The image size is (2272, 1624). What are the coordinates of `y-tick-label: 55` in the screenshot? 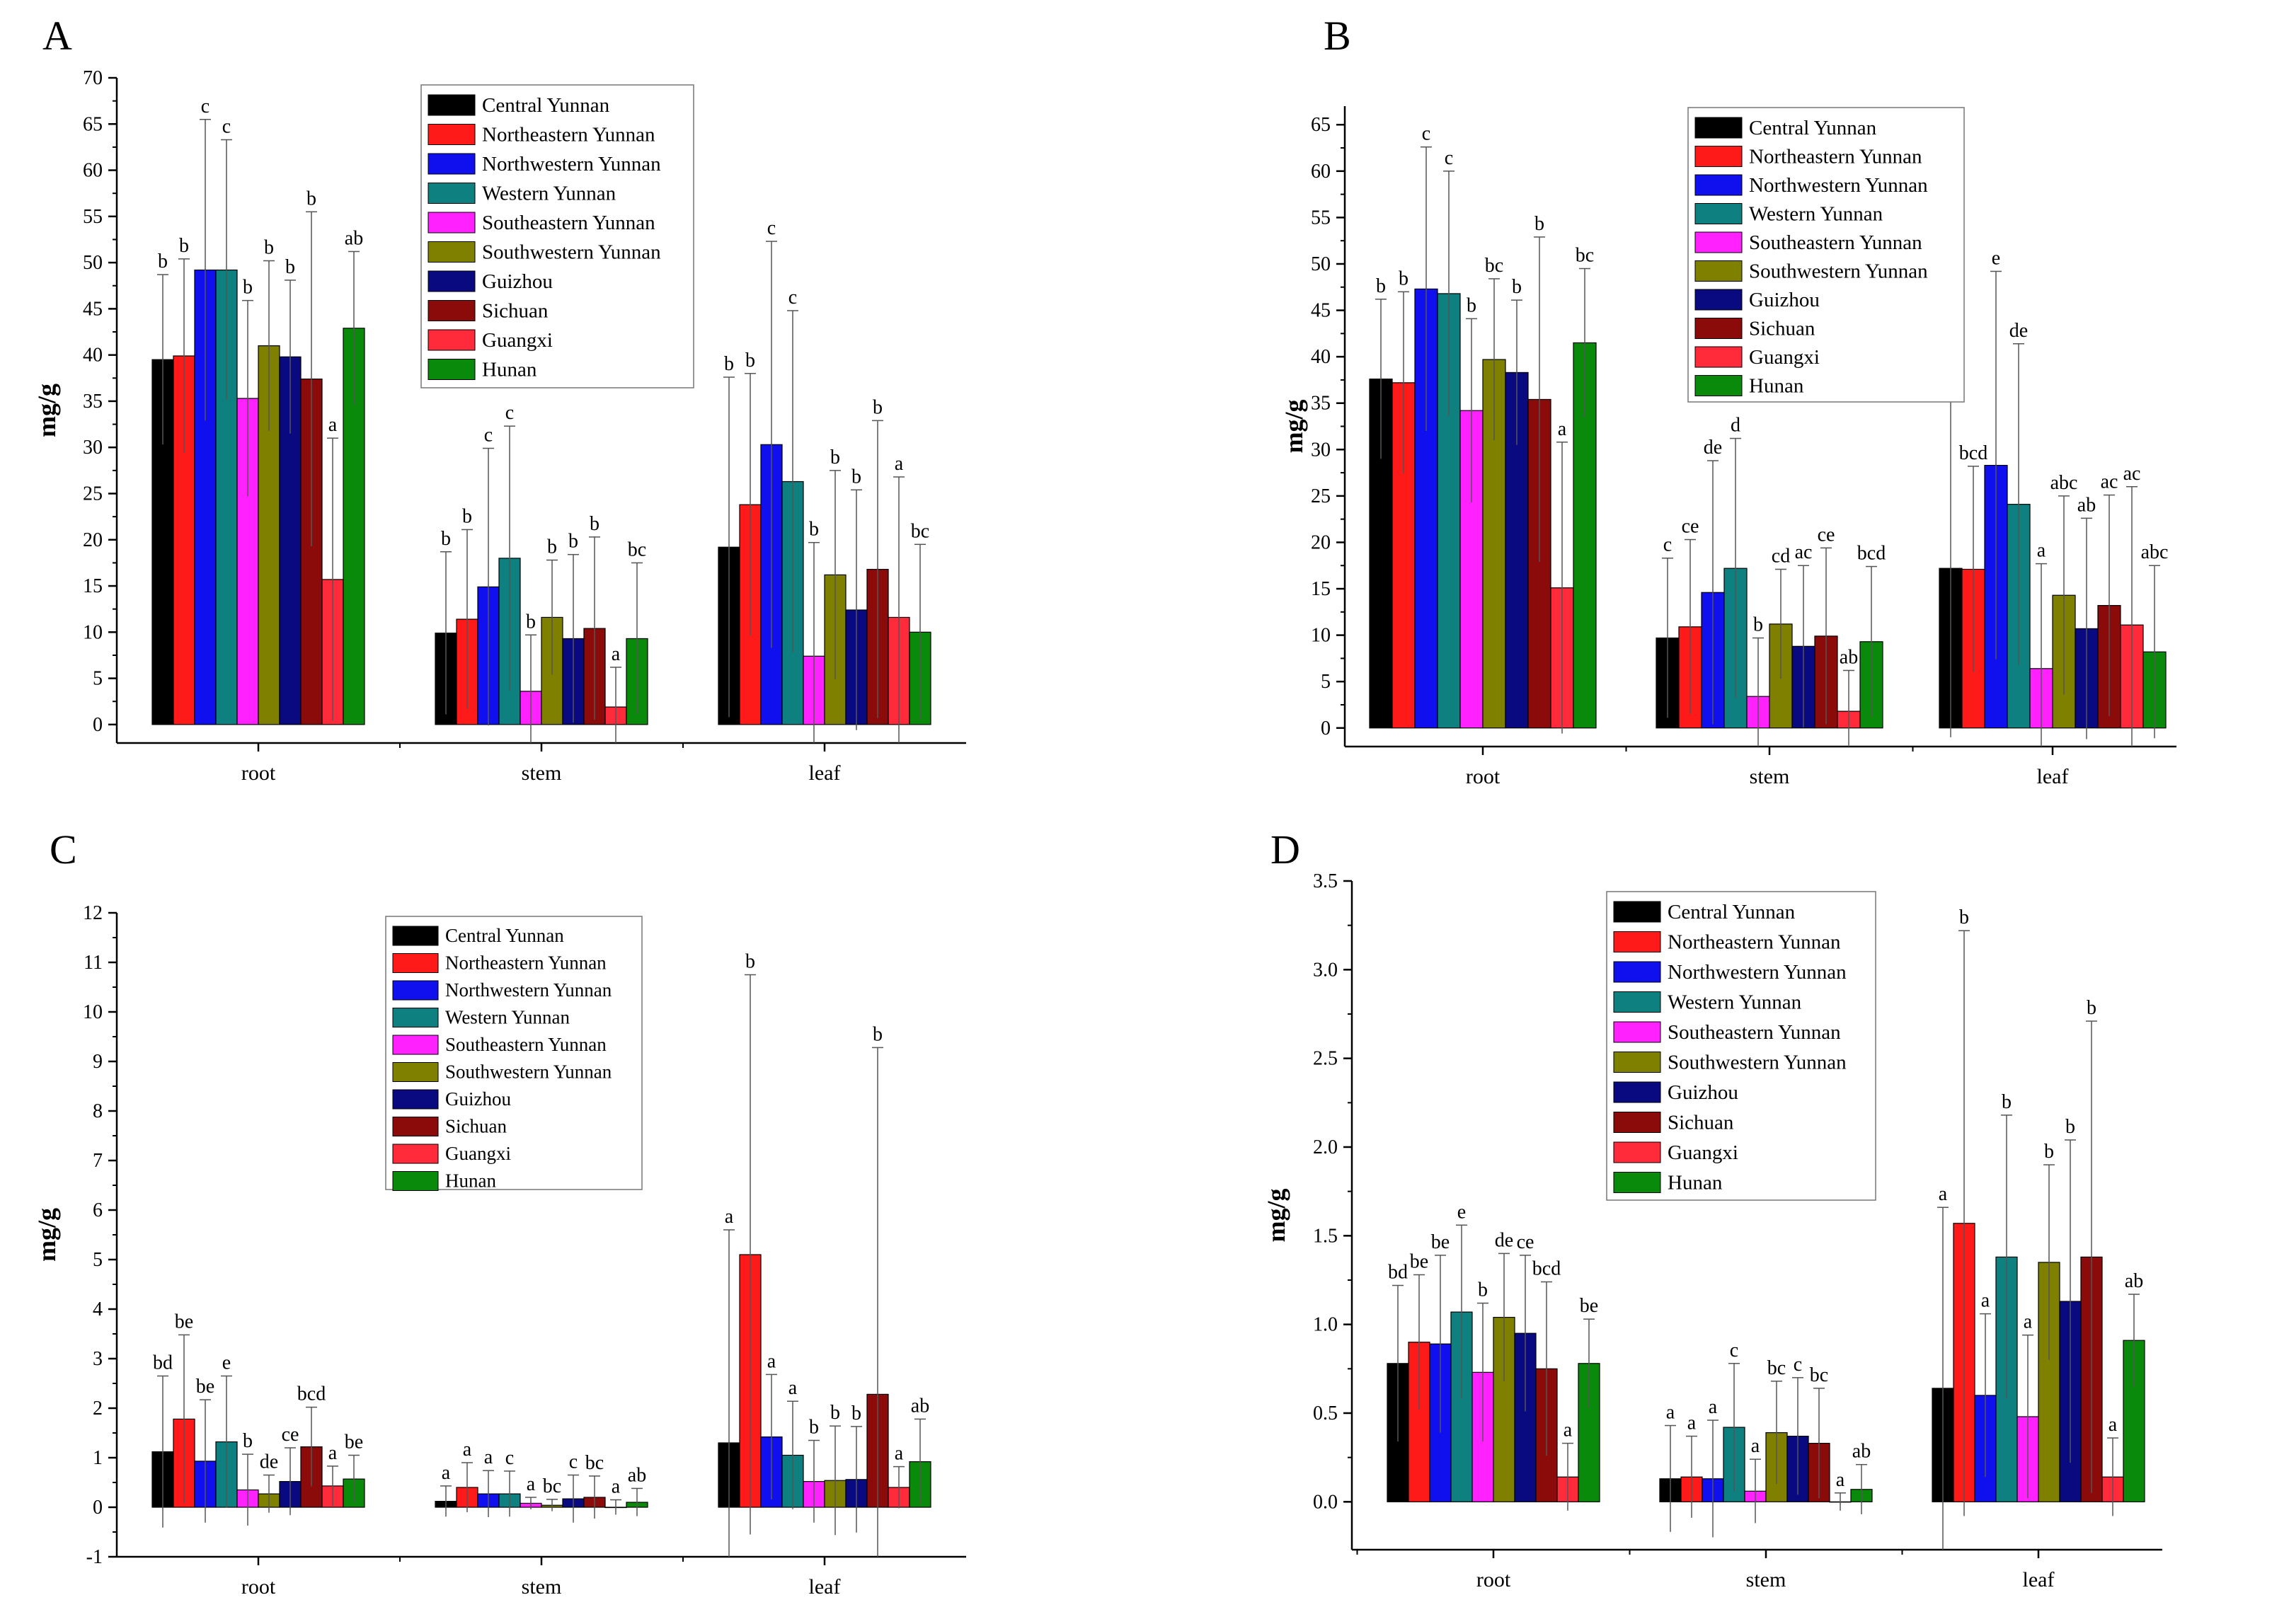 It's located at (93, 217).